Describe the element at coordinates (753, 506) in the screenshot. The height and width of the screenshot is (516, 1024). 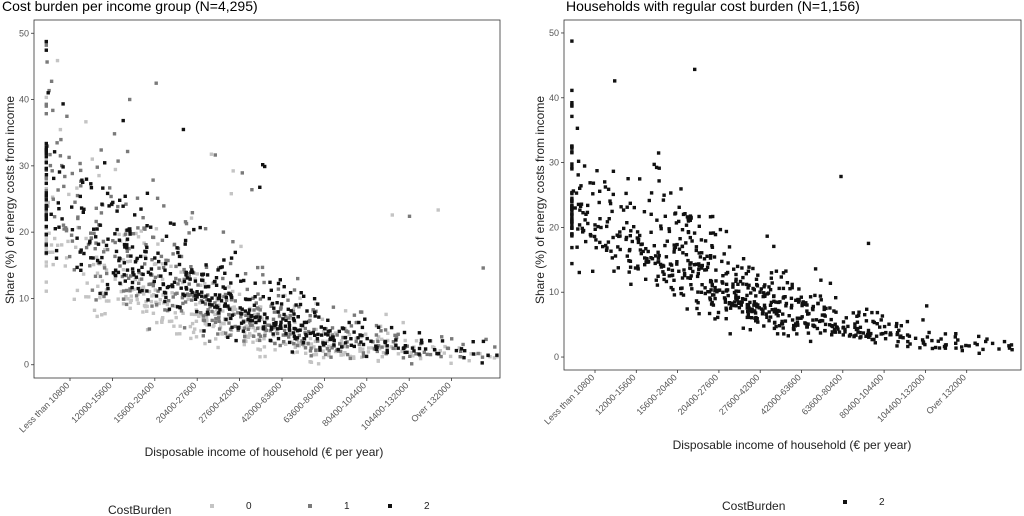
I see `legend-title-right: CostBurden` at that location.